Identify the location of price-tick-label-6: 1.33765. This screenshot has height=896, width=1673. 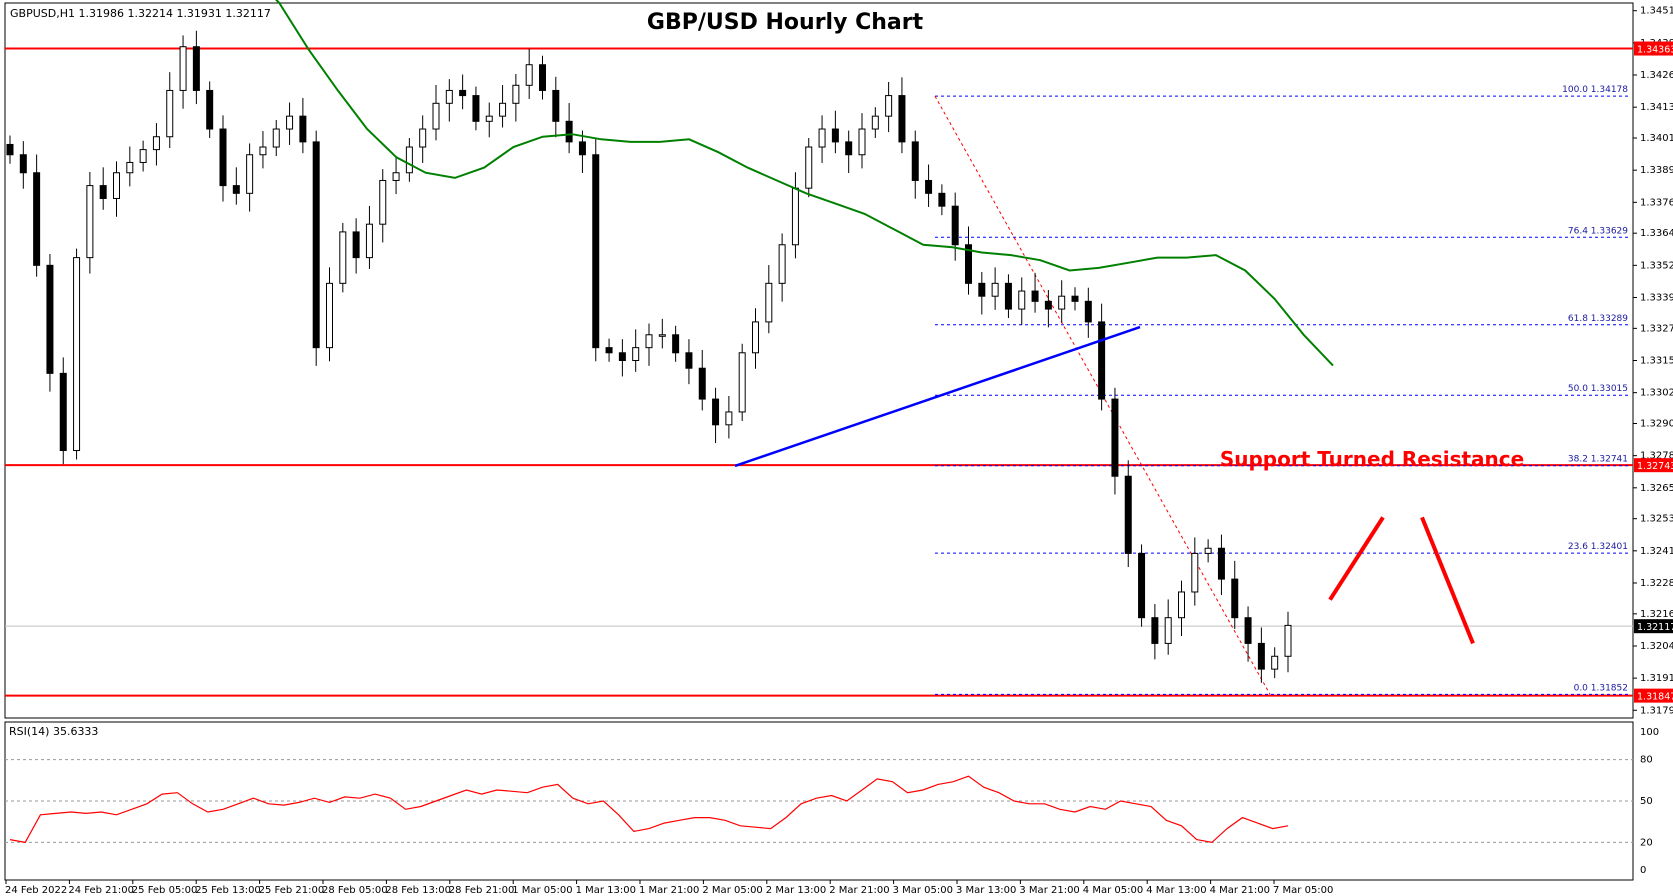
(1656, 202).